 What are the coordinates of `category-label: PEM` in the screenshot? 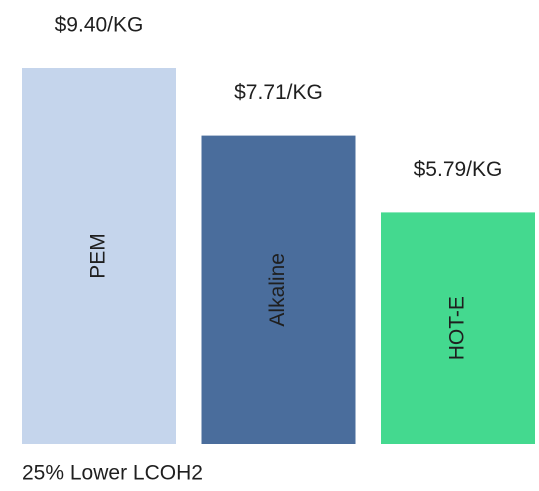 It's located at (98, 256).